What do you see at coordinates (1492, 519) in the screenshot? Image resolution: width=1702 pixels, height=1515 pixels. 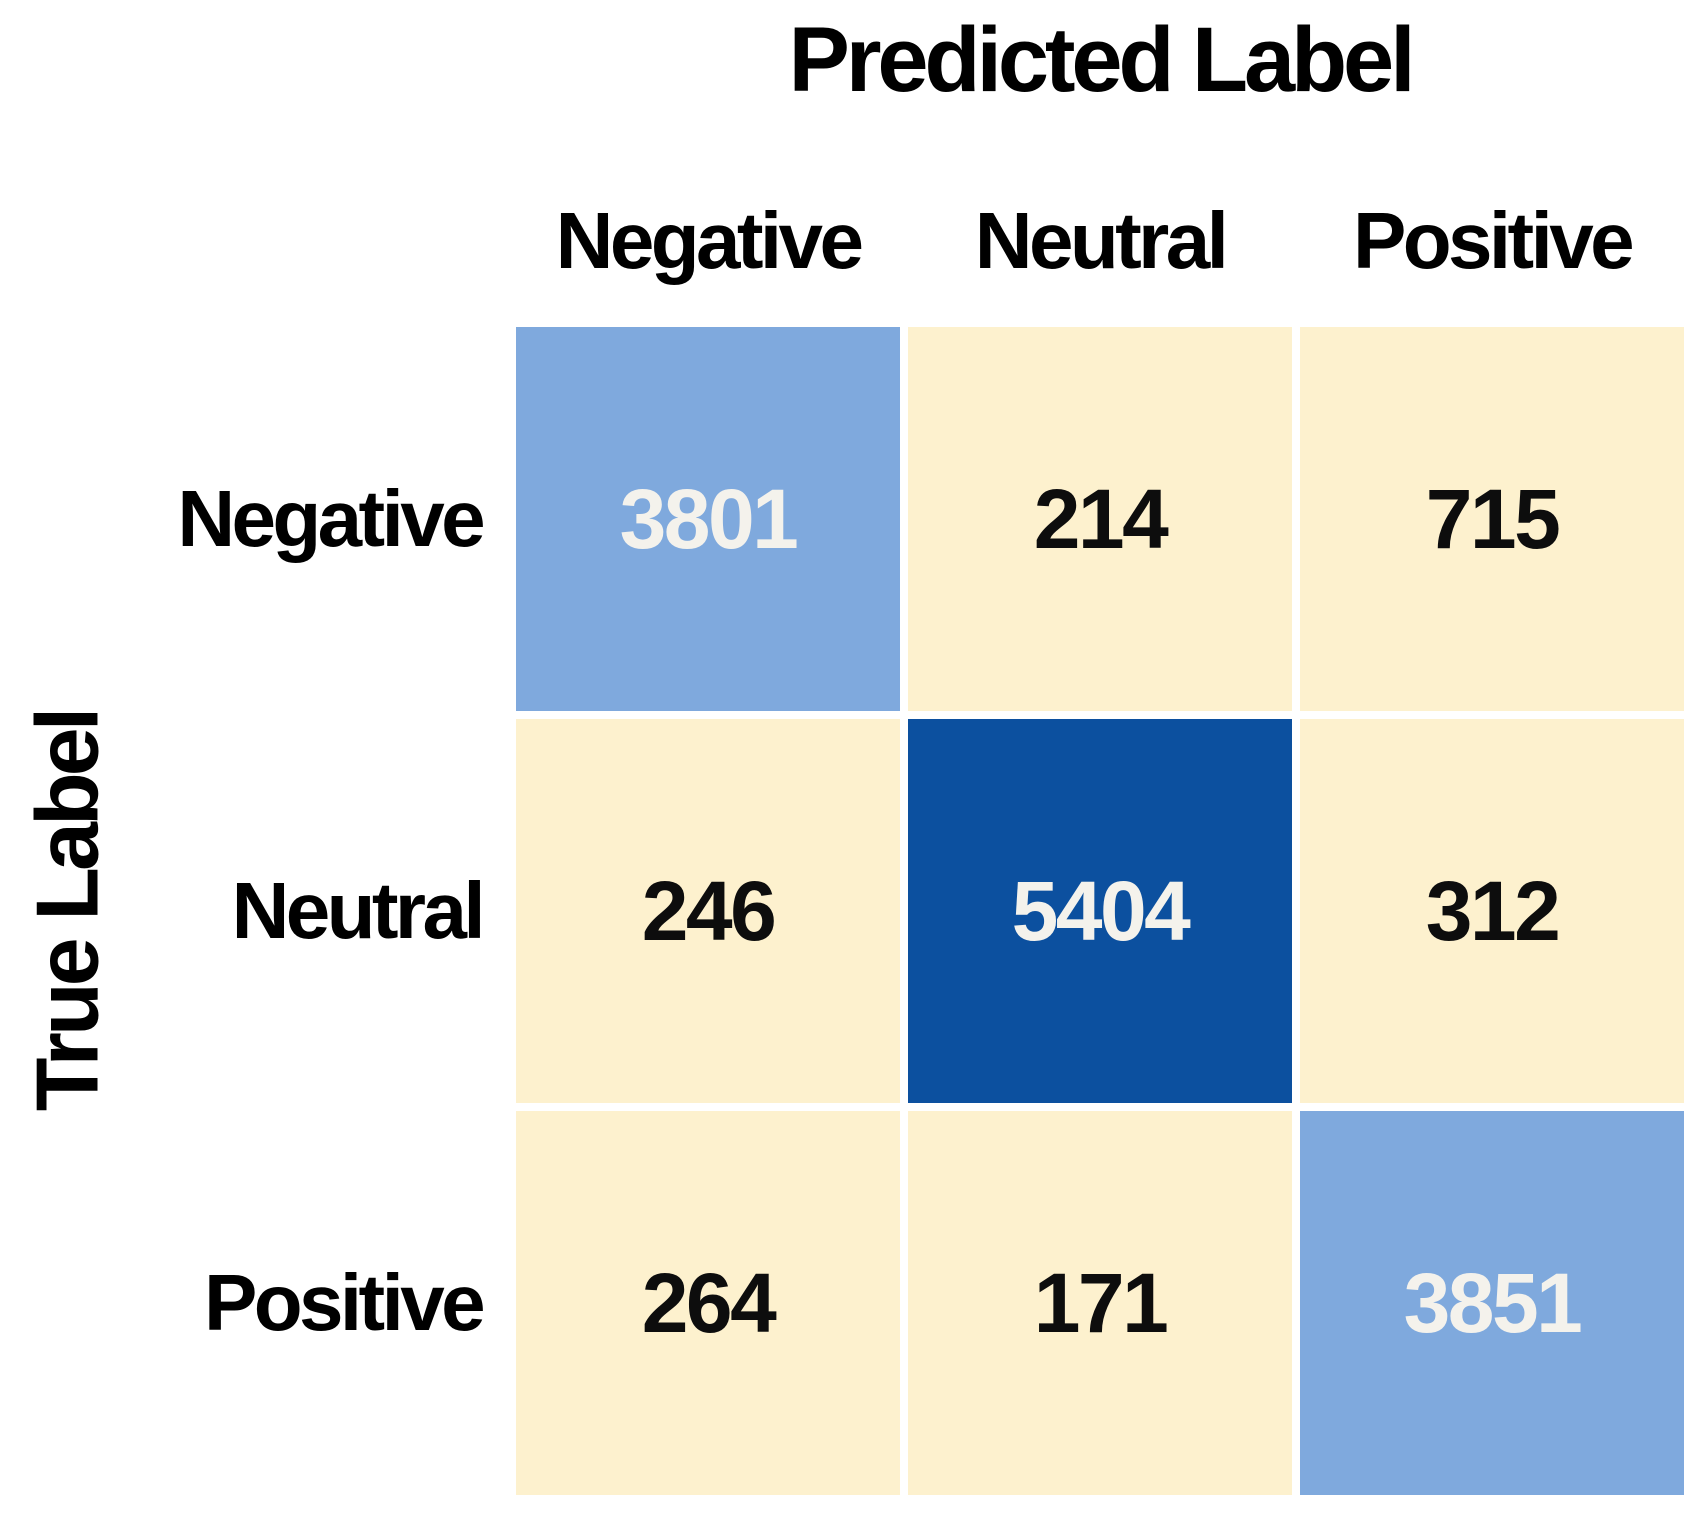 I see `cell-true-negative-pred-positive: 715` at bounding box center [1492, 519].